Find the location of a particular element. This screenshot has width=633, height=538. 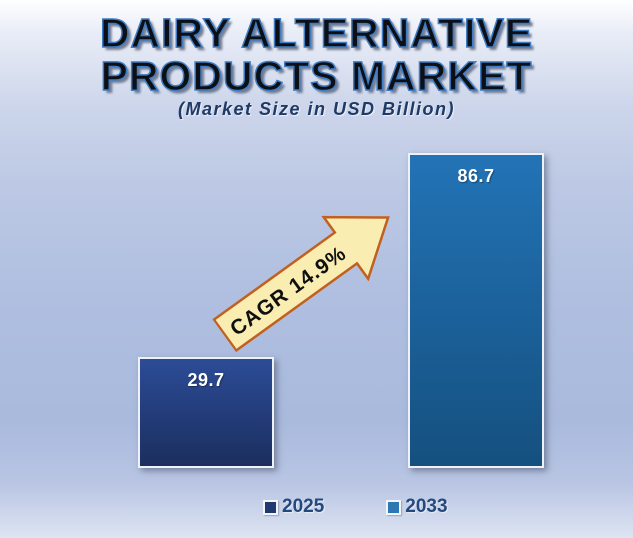

legend-swatch-2033 is located at coordinates (394, 507).